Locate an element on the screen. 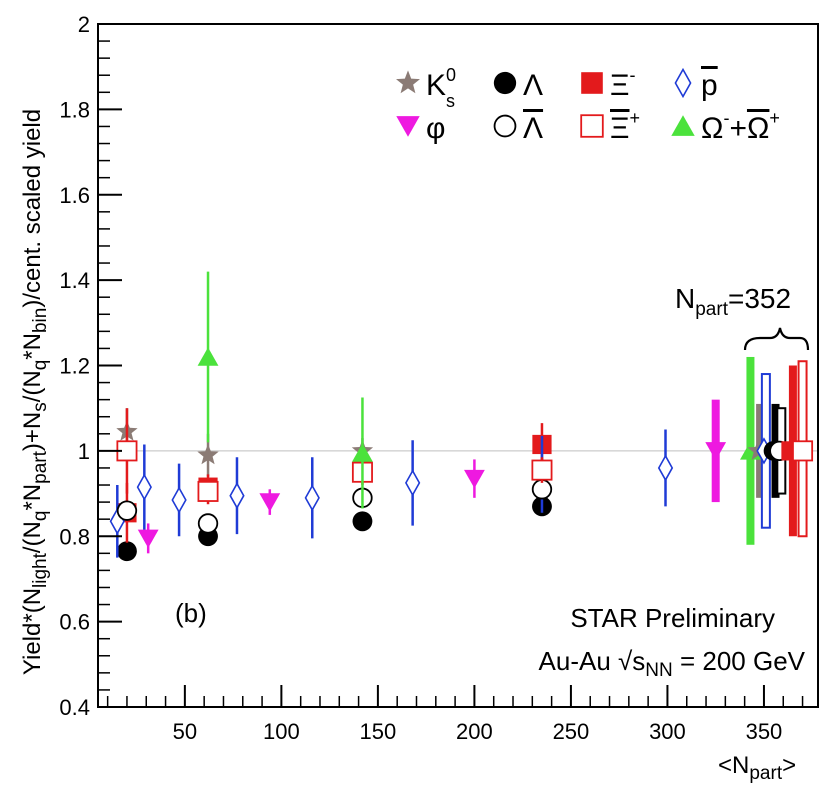  legend-label: Ξ- is located at coordinates (623, 83).